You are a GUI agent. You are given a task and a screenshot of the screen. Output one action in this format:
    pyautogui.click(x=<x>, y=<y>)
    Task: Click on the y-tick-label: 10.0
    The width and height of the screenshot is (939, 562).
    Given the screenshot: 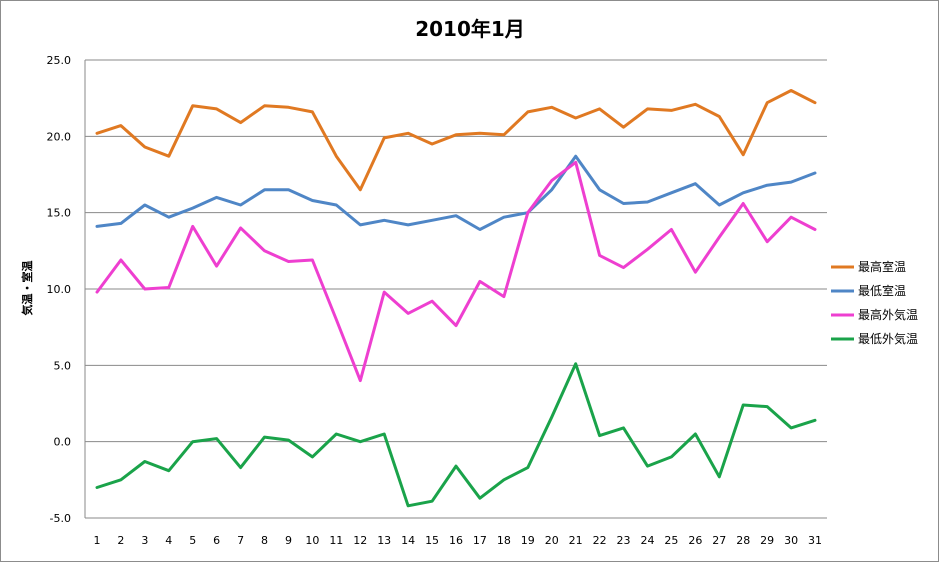 What is the action you would take?
    pyautogui.click(x=59, y=289)
    